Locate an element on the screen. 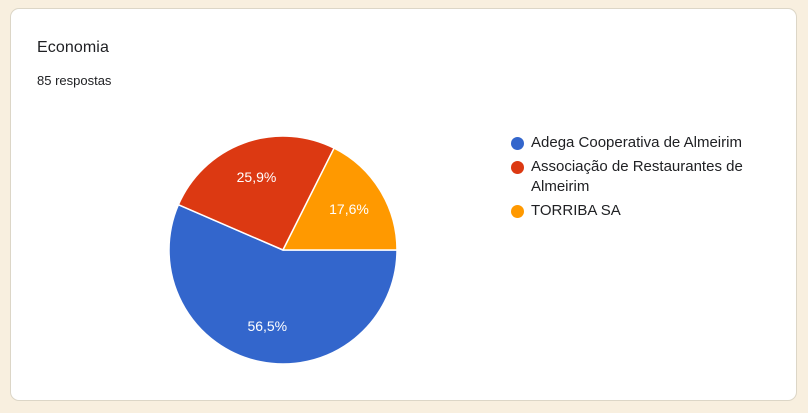 This screenshot has height=413, width=808. legend-label: Associação de Restaurantes de Almeirim is located at coordinates (637, 176).